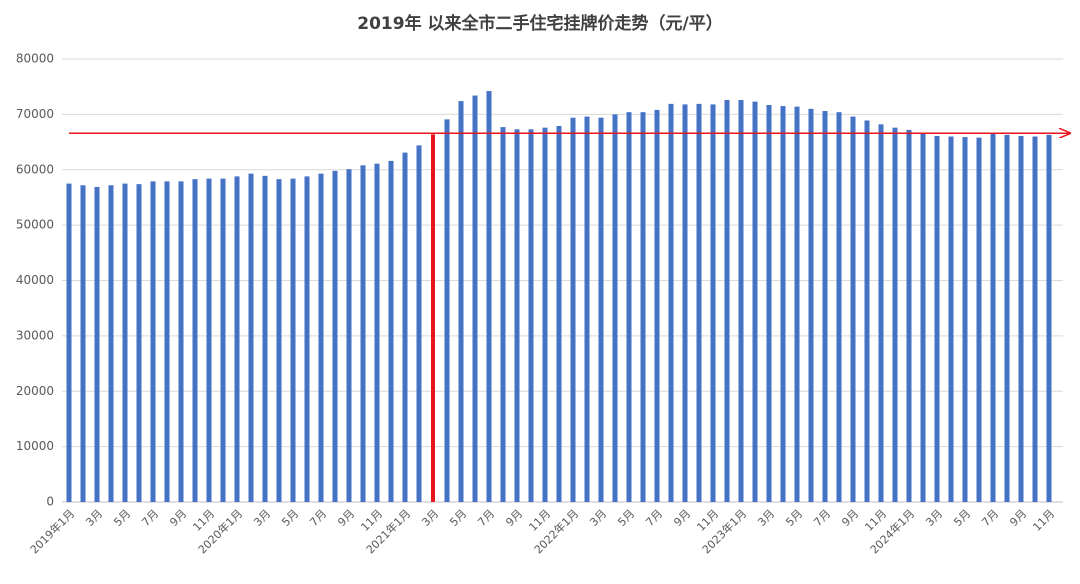 The image size is (1080, 584). I want to click on y-tick-label: 0, so click(50, 502).